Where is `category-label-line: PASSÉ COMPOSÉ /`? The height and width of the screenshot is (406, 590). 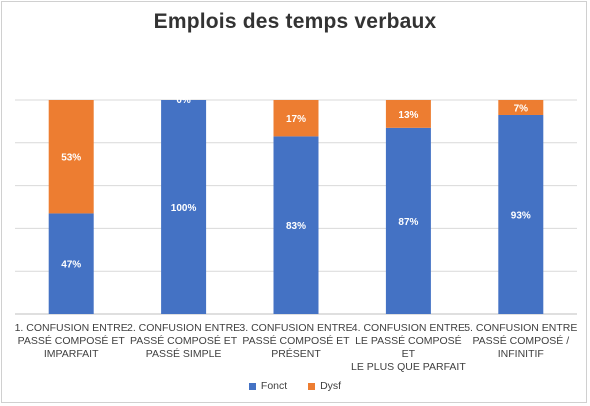 category-label-line: PASSÉ COMPOSÉ / is located at coordinates (521, 341).